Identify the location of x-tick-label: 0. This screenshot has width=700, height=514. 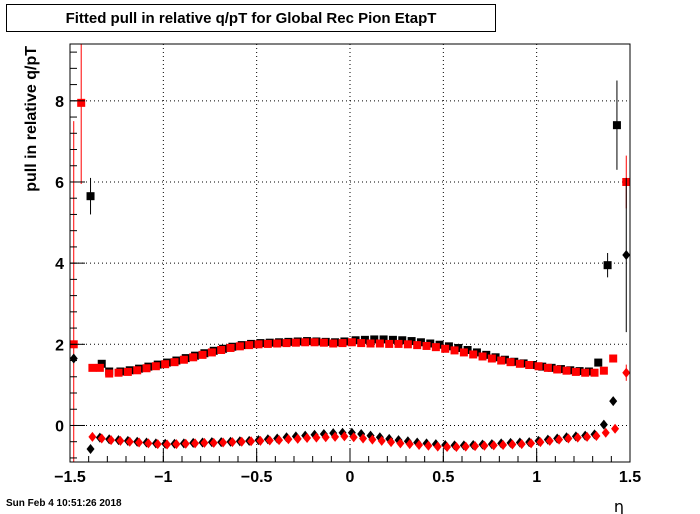
(350, 477).